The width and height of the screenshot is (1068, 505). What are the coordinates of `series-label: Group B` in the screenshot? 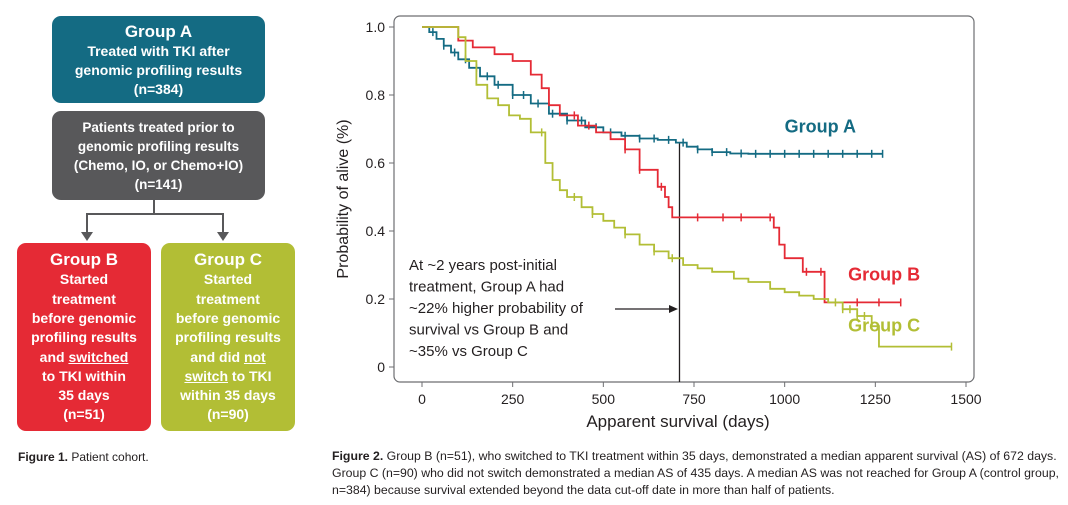 It's located at (884, 274).